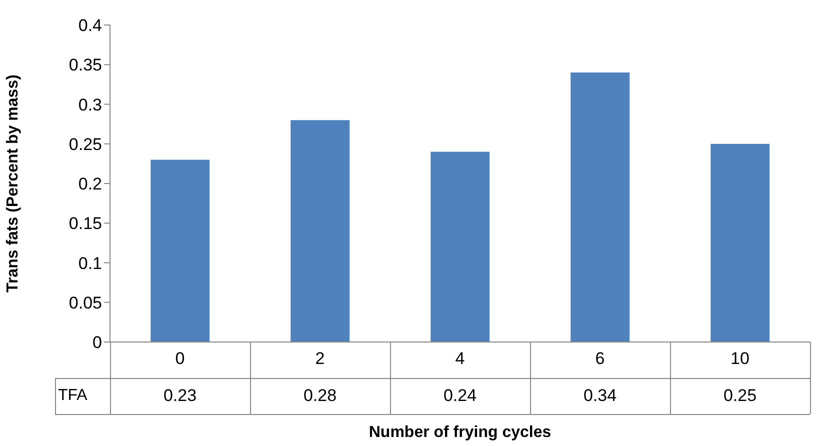 This screenshot has width=822, height=446. I want to click on y-tick-label: 0.15, so click(85, 224).